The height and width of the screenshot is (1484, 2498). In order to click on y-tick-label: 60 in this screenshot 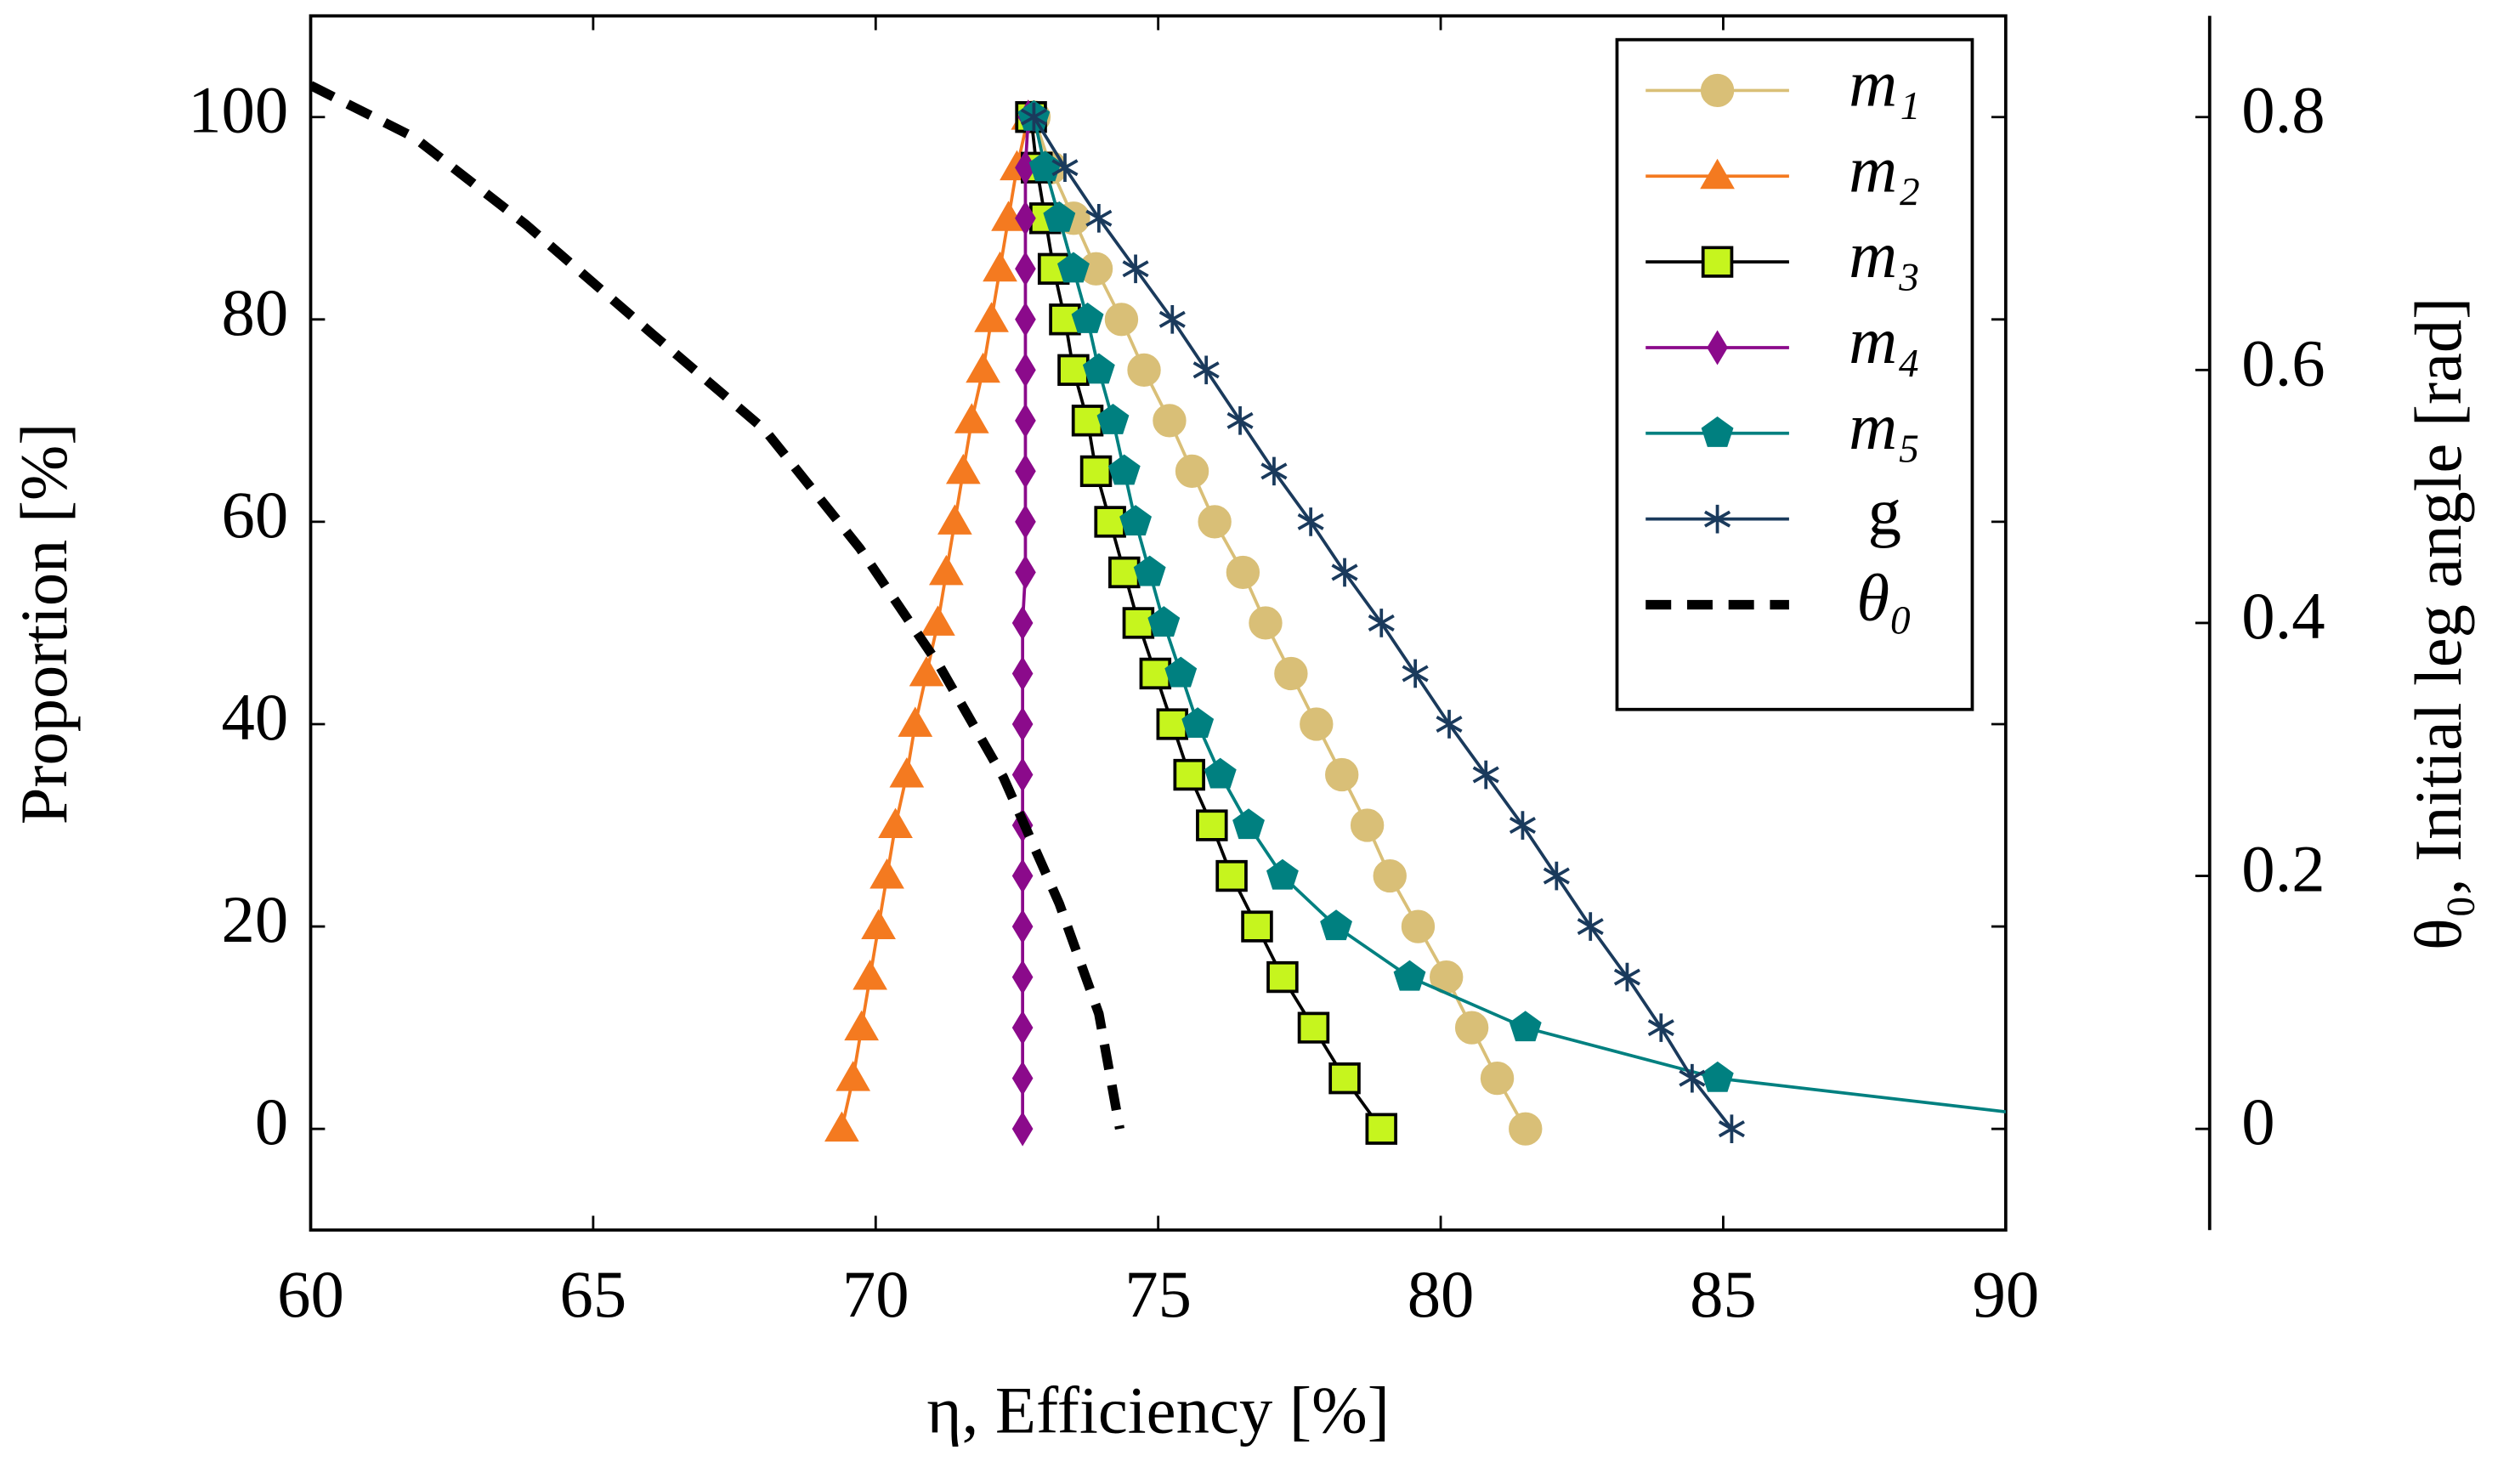, I will do `click(255, 515)`.